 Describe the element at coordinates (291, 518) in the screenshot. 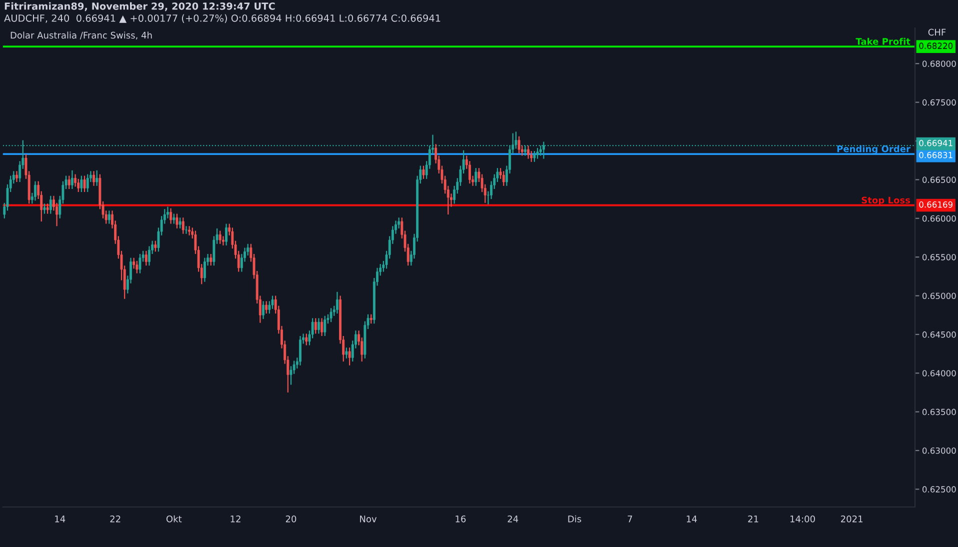

I see `x-tick-label: 20` at that location.